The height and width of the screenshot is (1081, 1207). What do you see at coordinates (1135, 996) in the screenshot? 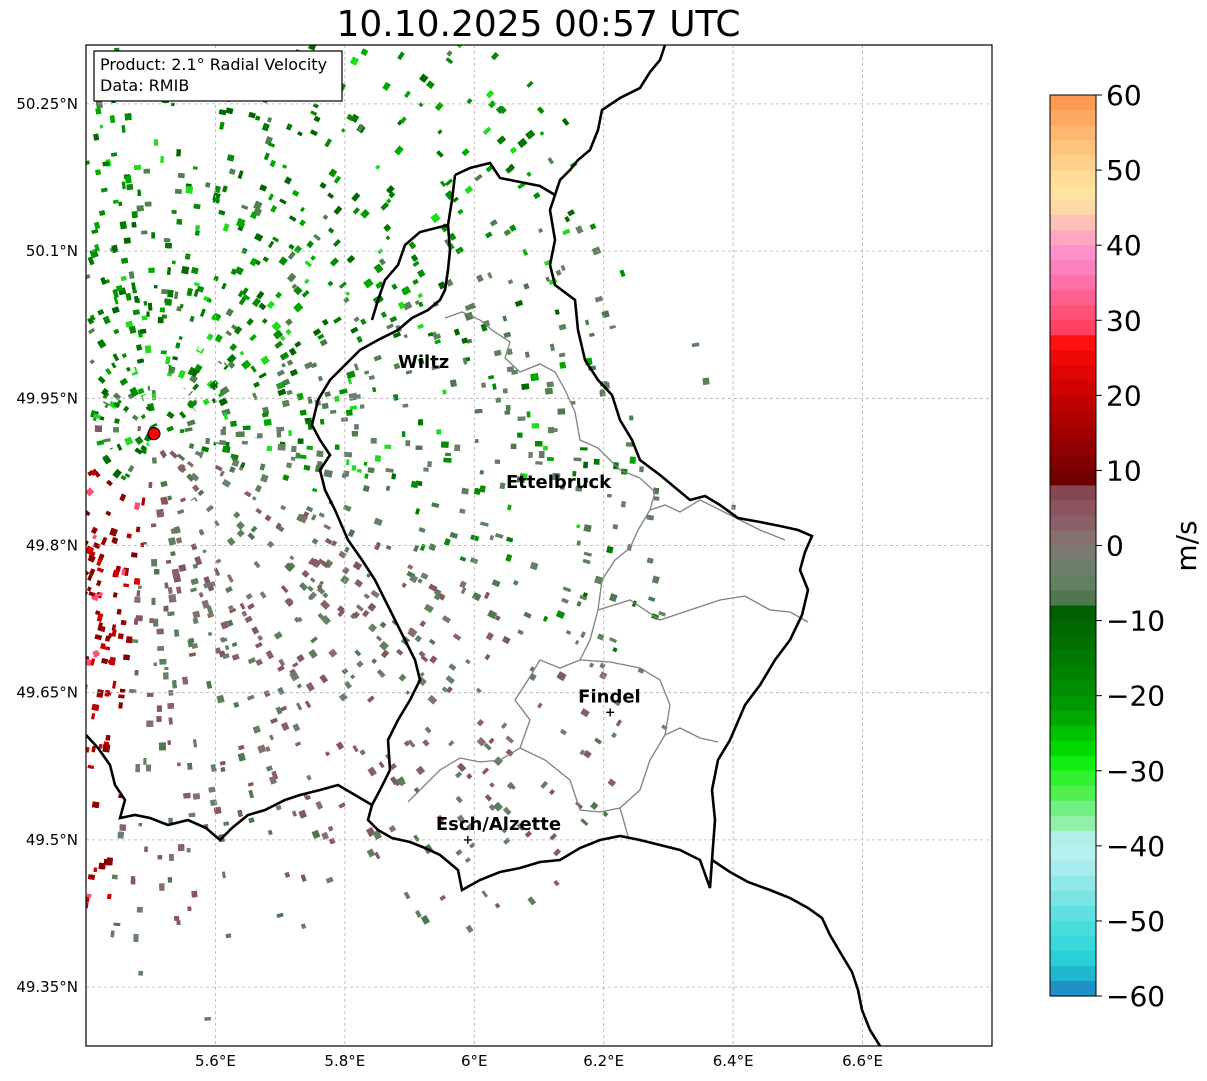
I see `colorbar-tick-label: −60` at bounding box center [1135, 996].